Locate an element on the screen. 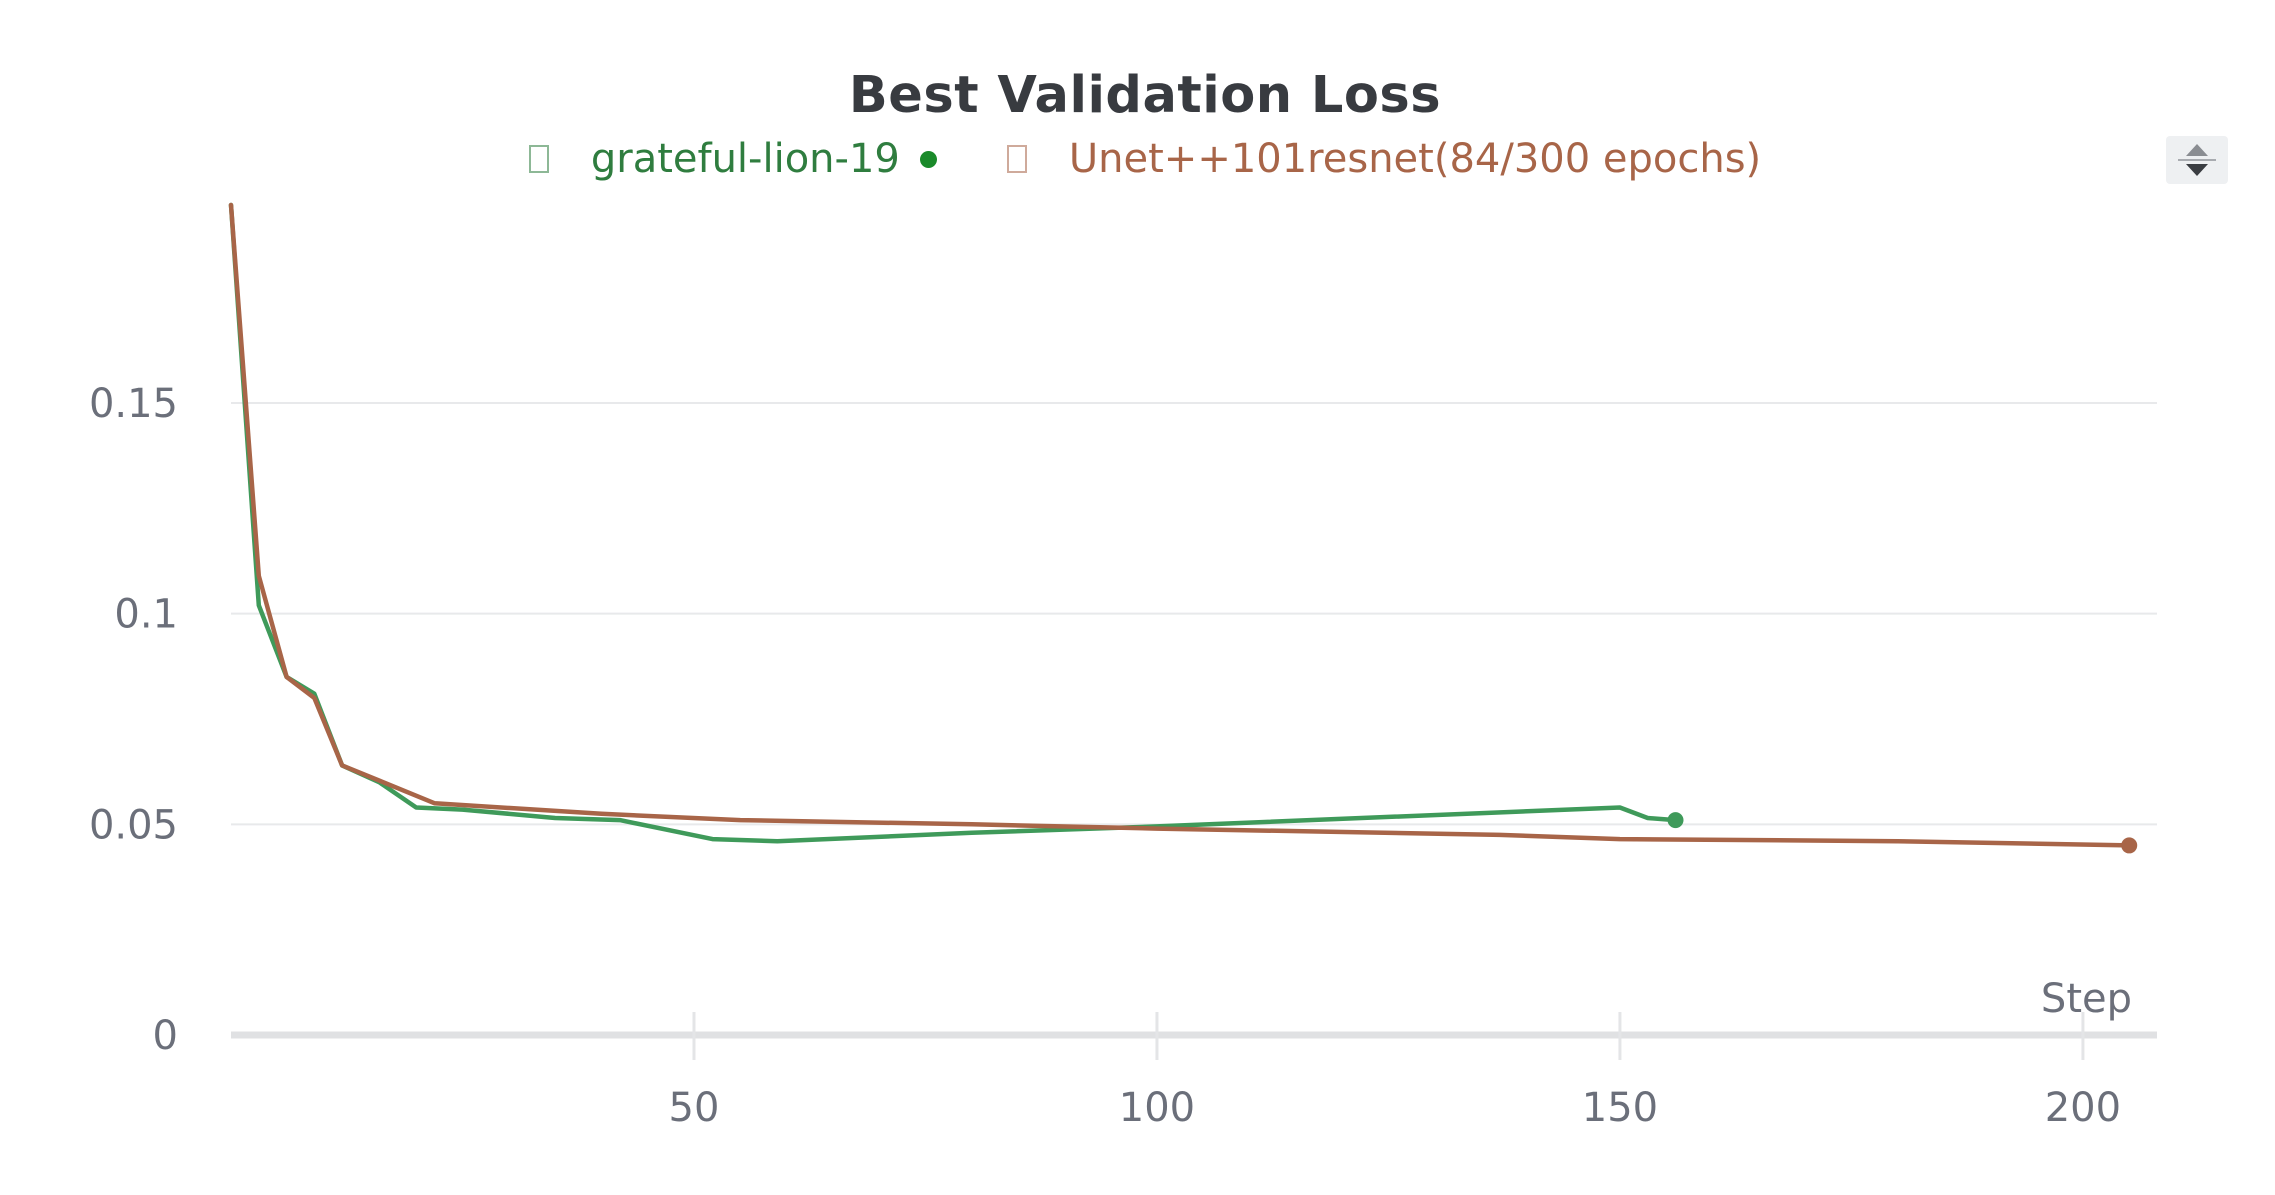  y-tick-label: 0.15 is located at coordinates (133, 404).